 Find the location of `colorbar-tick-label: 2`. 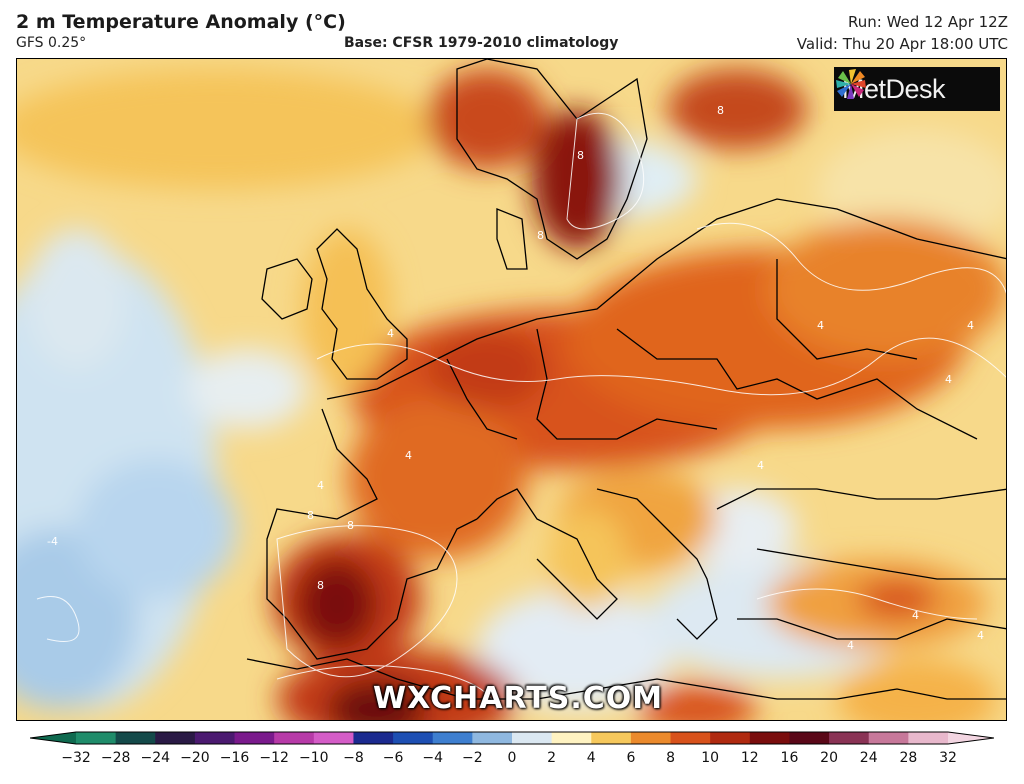

colorbar-tick-label: 2 is located at coordinates (552, 758).